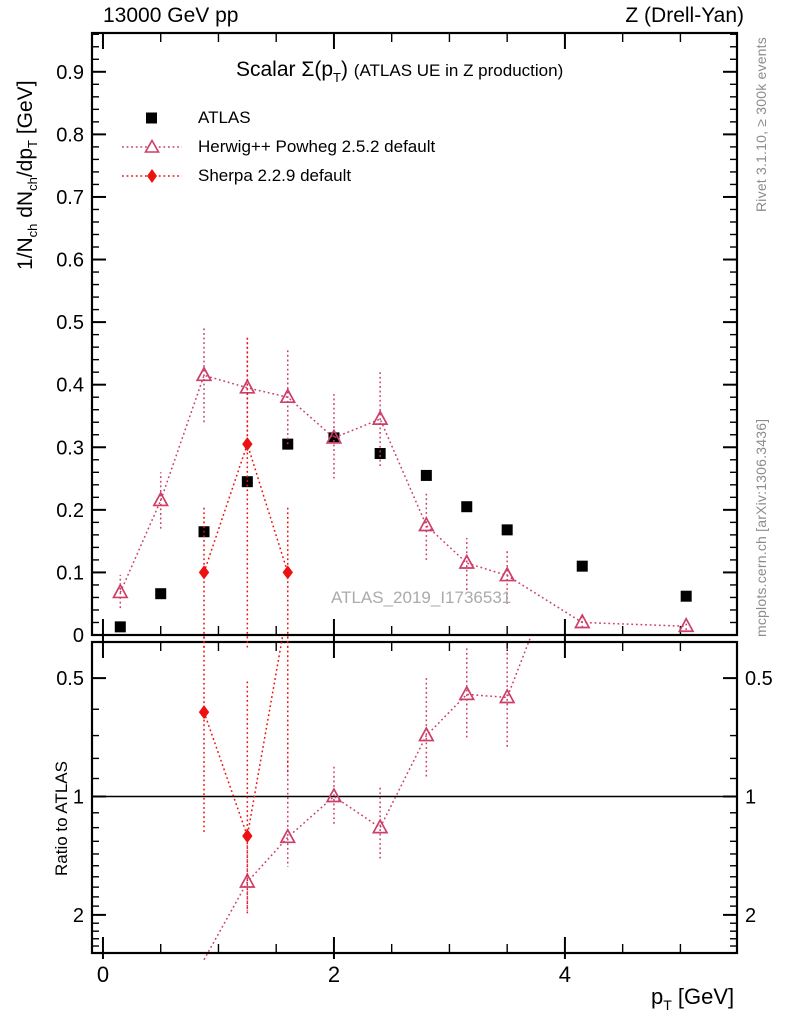 The image size is (786, 1024). What do you see at coordinates (70, 448) in the screenshot?
I see `svg-text: 0.3` at bounding box center [70, 448].